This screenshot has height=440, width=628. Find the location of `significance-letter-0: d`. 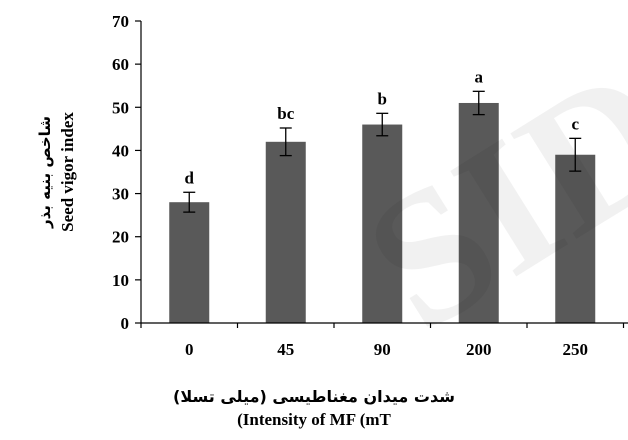

significance-letter-0: d is located at coordinates (190, 177).